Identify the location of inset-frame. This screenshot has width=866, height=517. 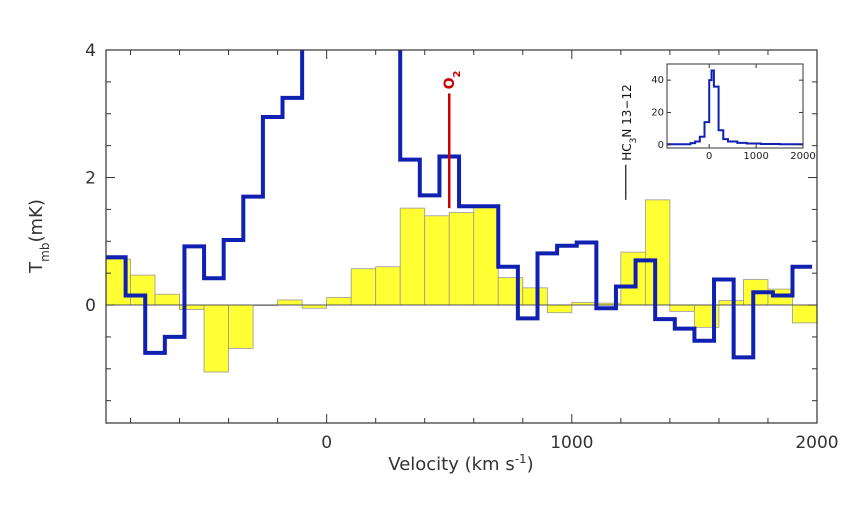
(735, 106).